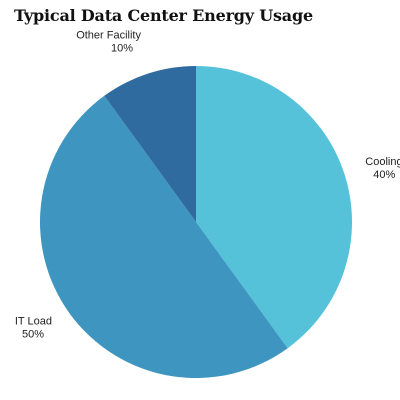  I want to click on pie-label-value: 10%, so click(122, 49).